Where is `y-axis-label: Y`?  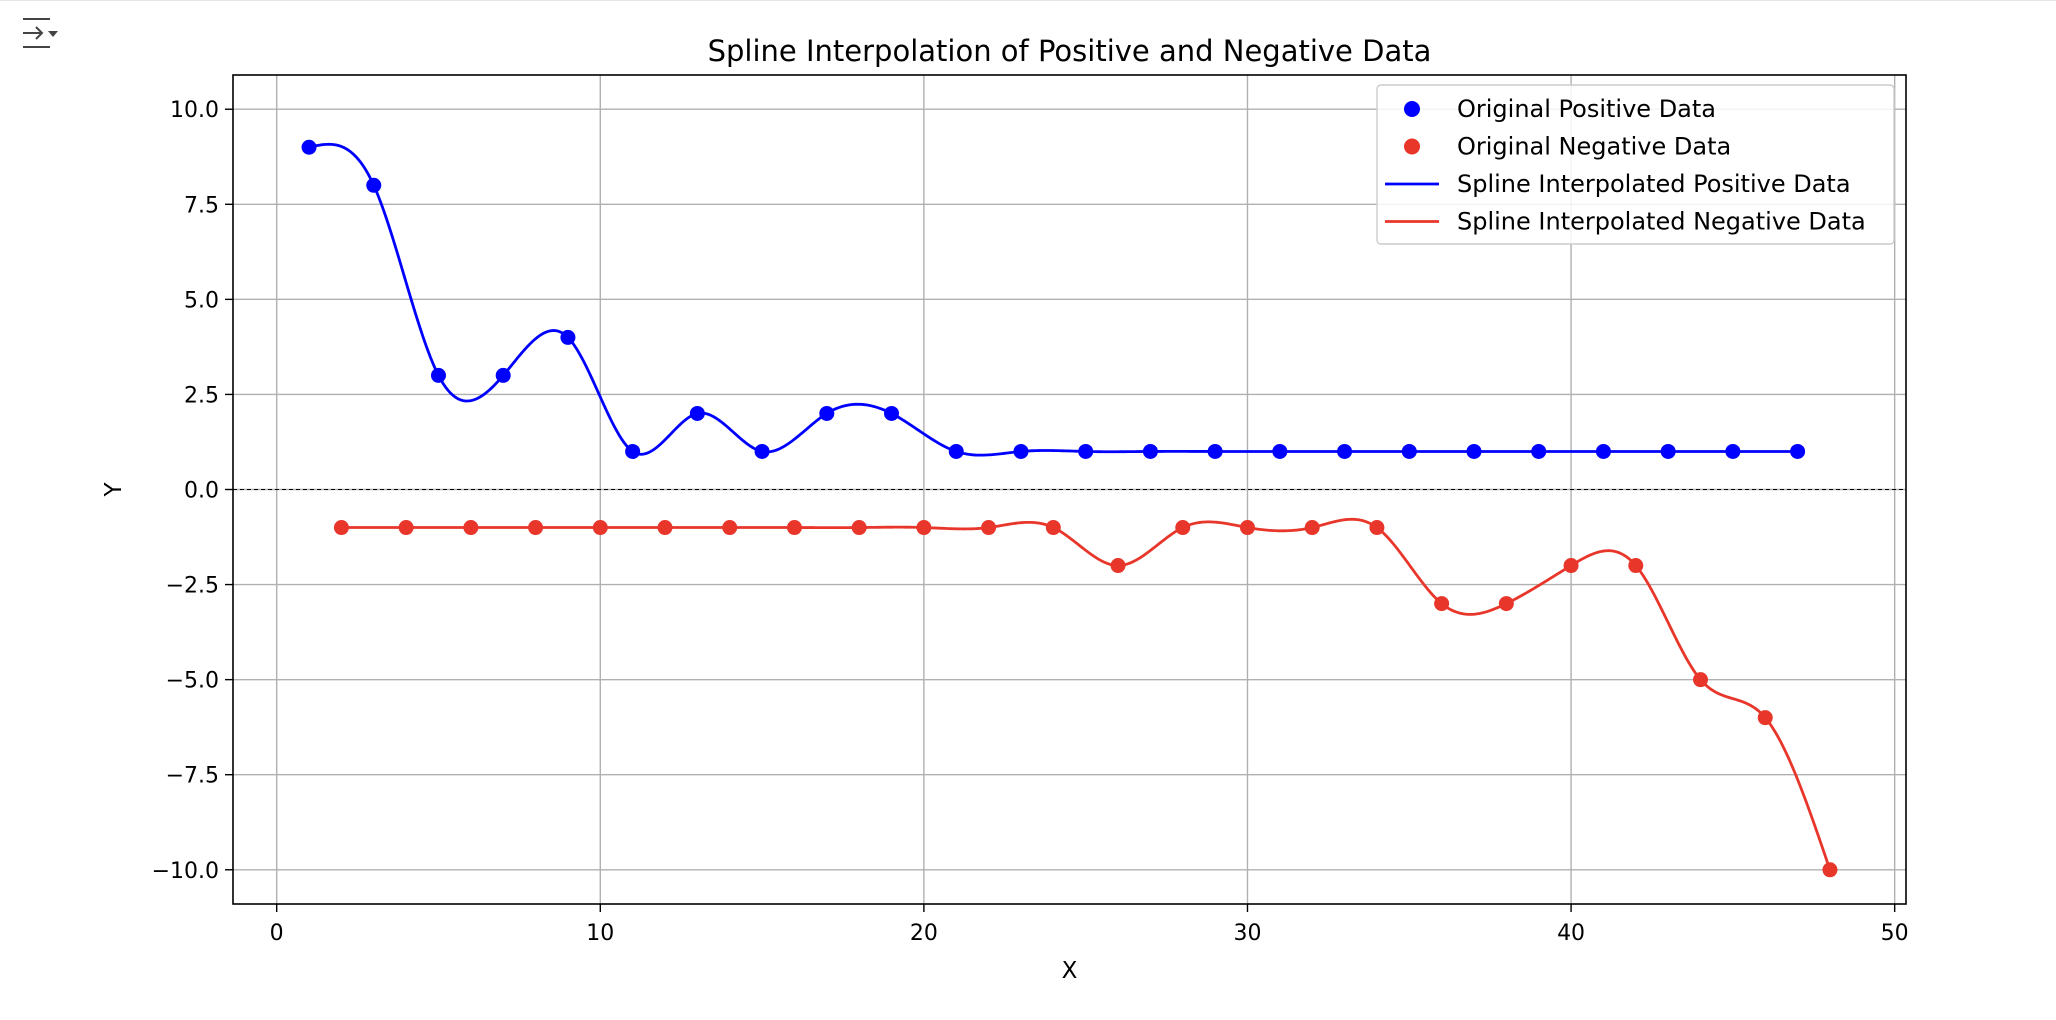 y-axis-label: Y is located at coordinates (114, 490).